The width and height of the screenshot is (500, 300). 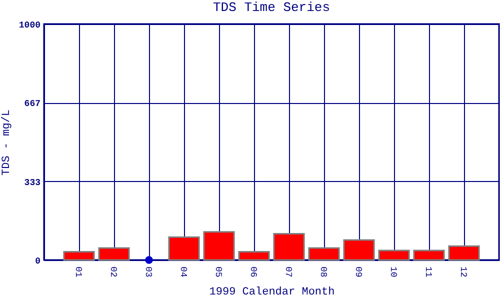 What do you see at coordinates (183, 272) in the screenshot?
I see `x-tick-label: 04` at bounding box center [183, 272].